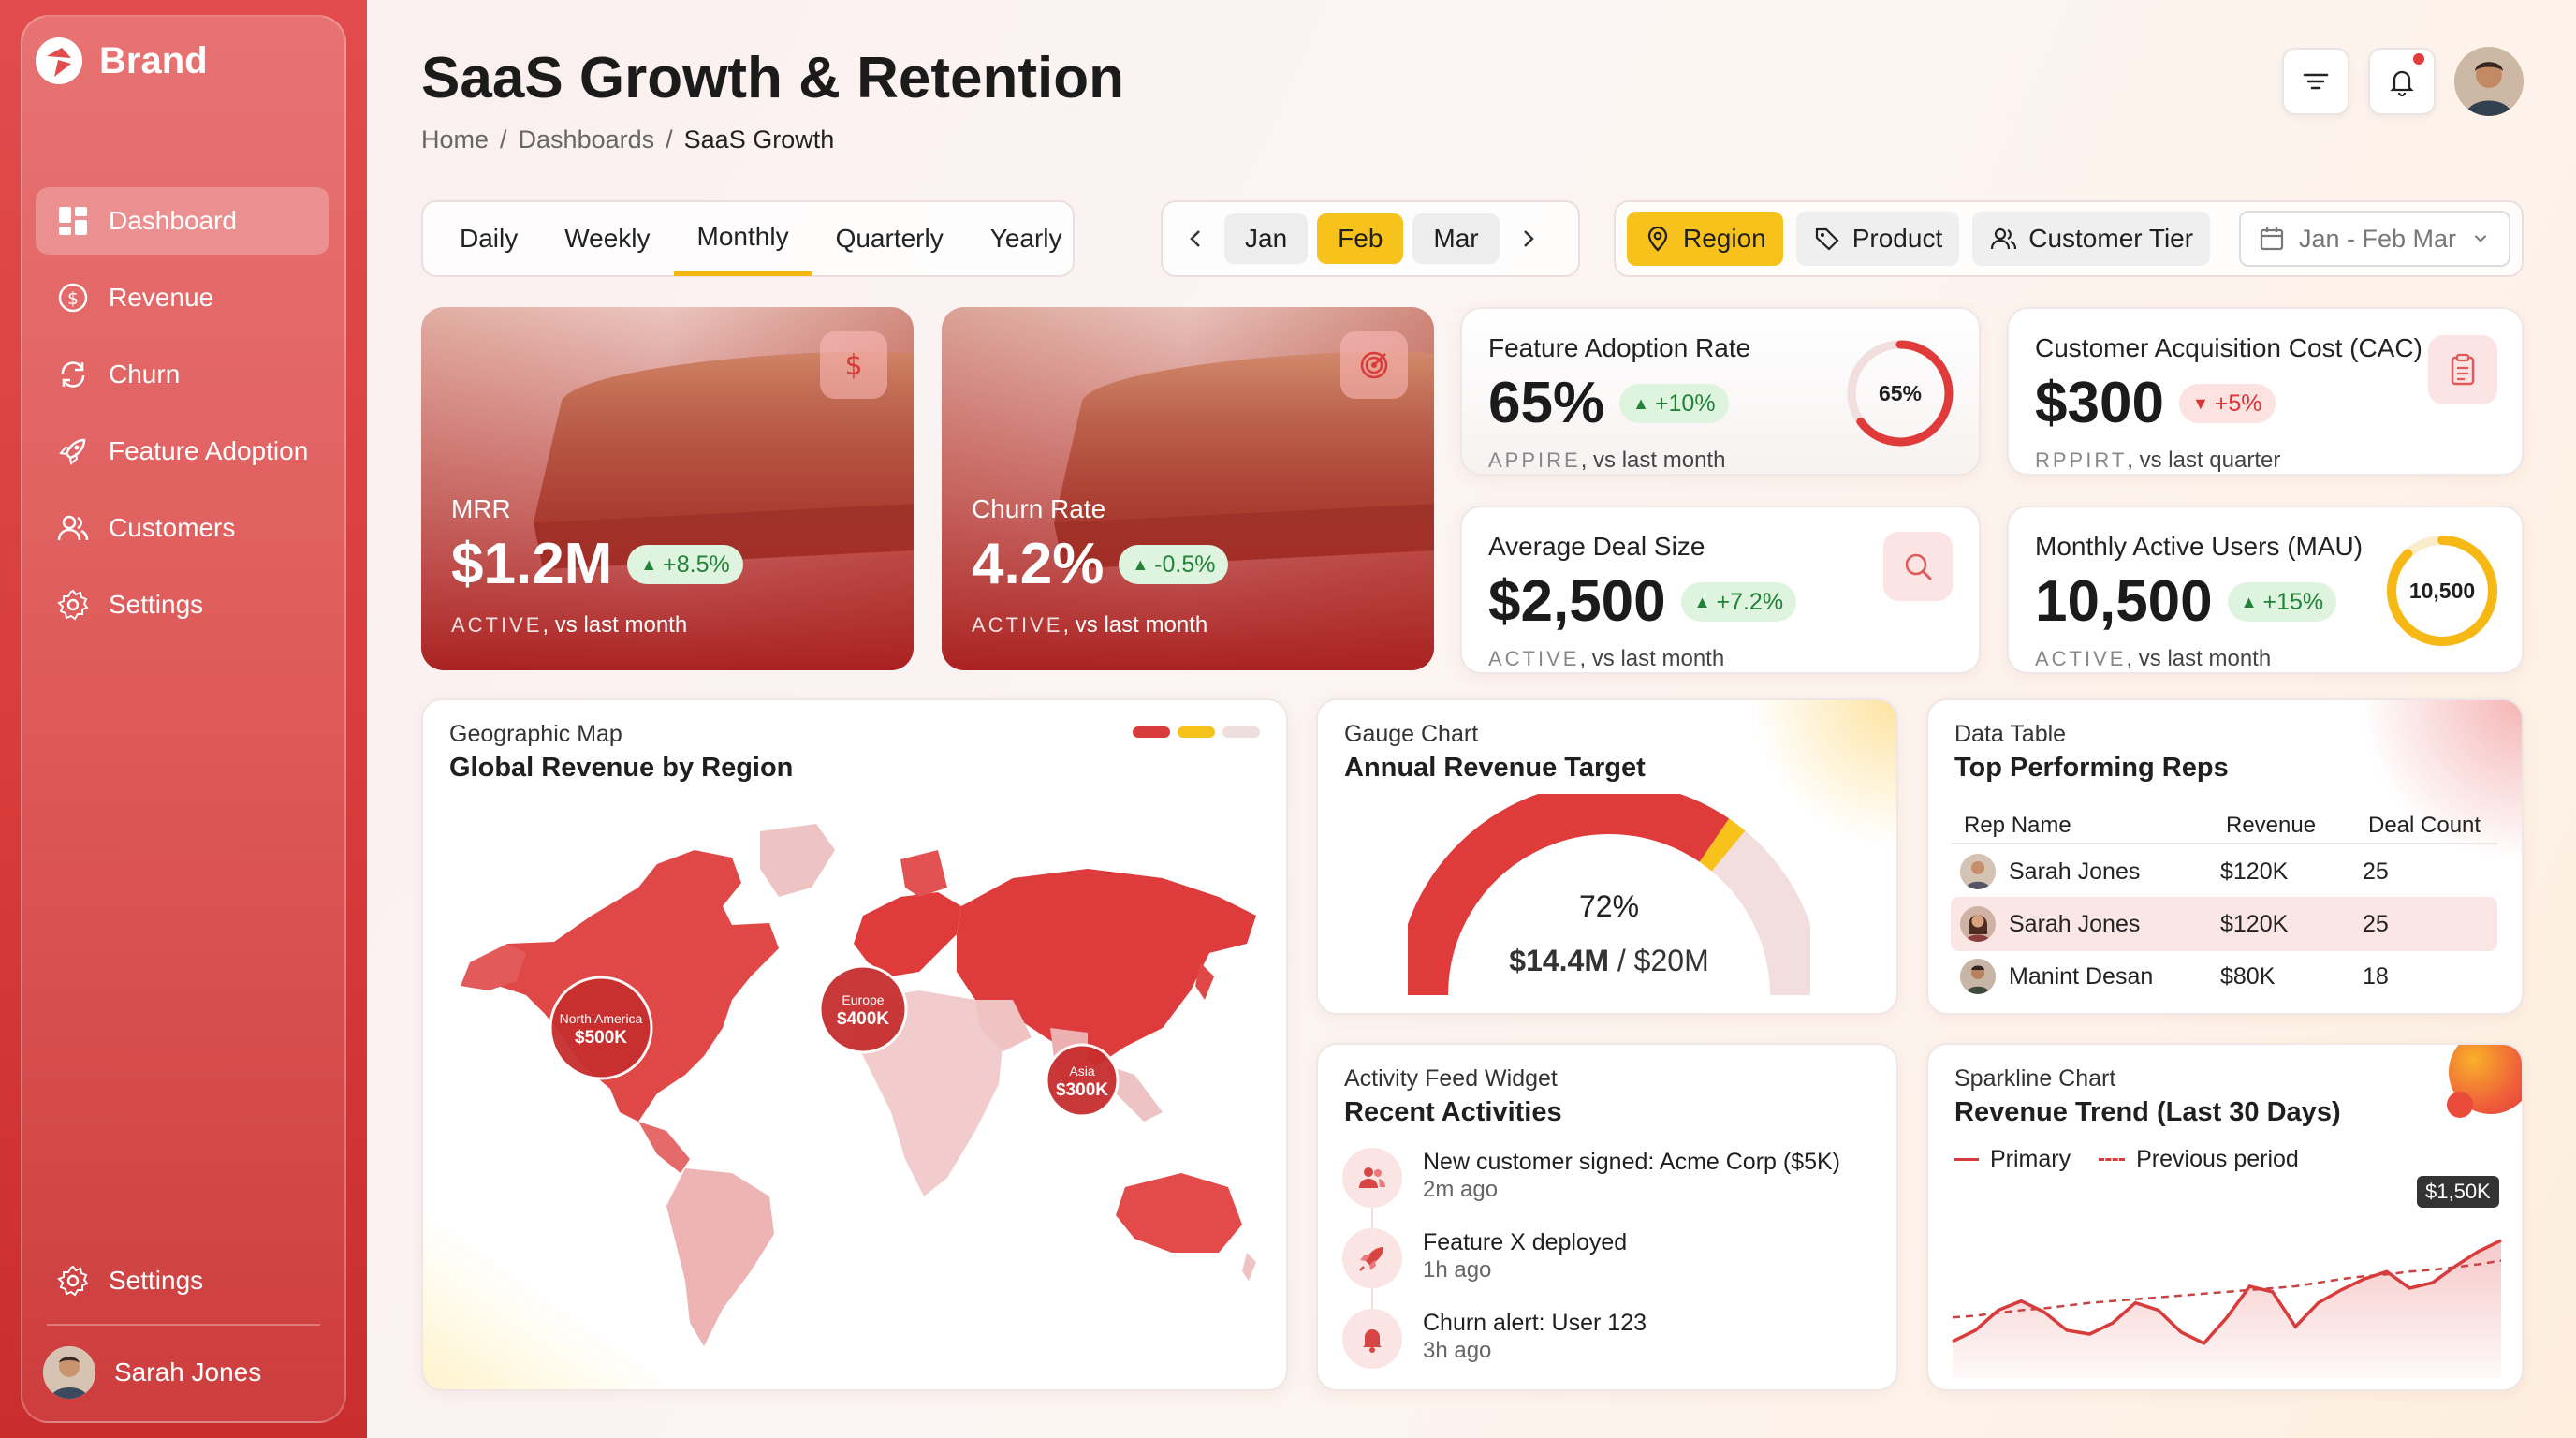 The width and height of the screenshot is (2576, 1438). I want to click on filter-button, so click(2315, 81).